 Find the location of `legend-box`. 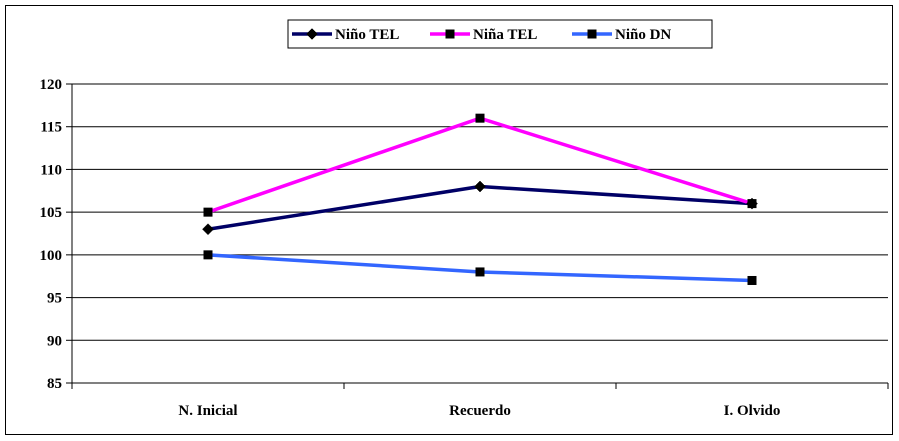

legend-box is located at coordinates (500, 34).